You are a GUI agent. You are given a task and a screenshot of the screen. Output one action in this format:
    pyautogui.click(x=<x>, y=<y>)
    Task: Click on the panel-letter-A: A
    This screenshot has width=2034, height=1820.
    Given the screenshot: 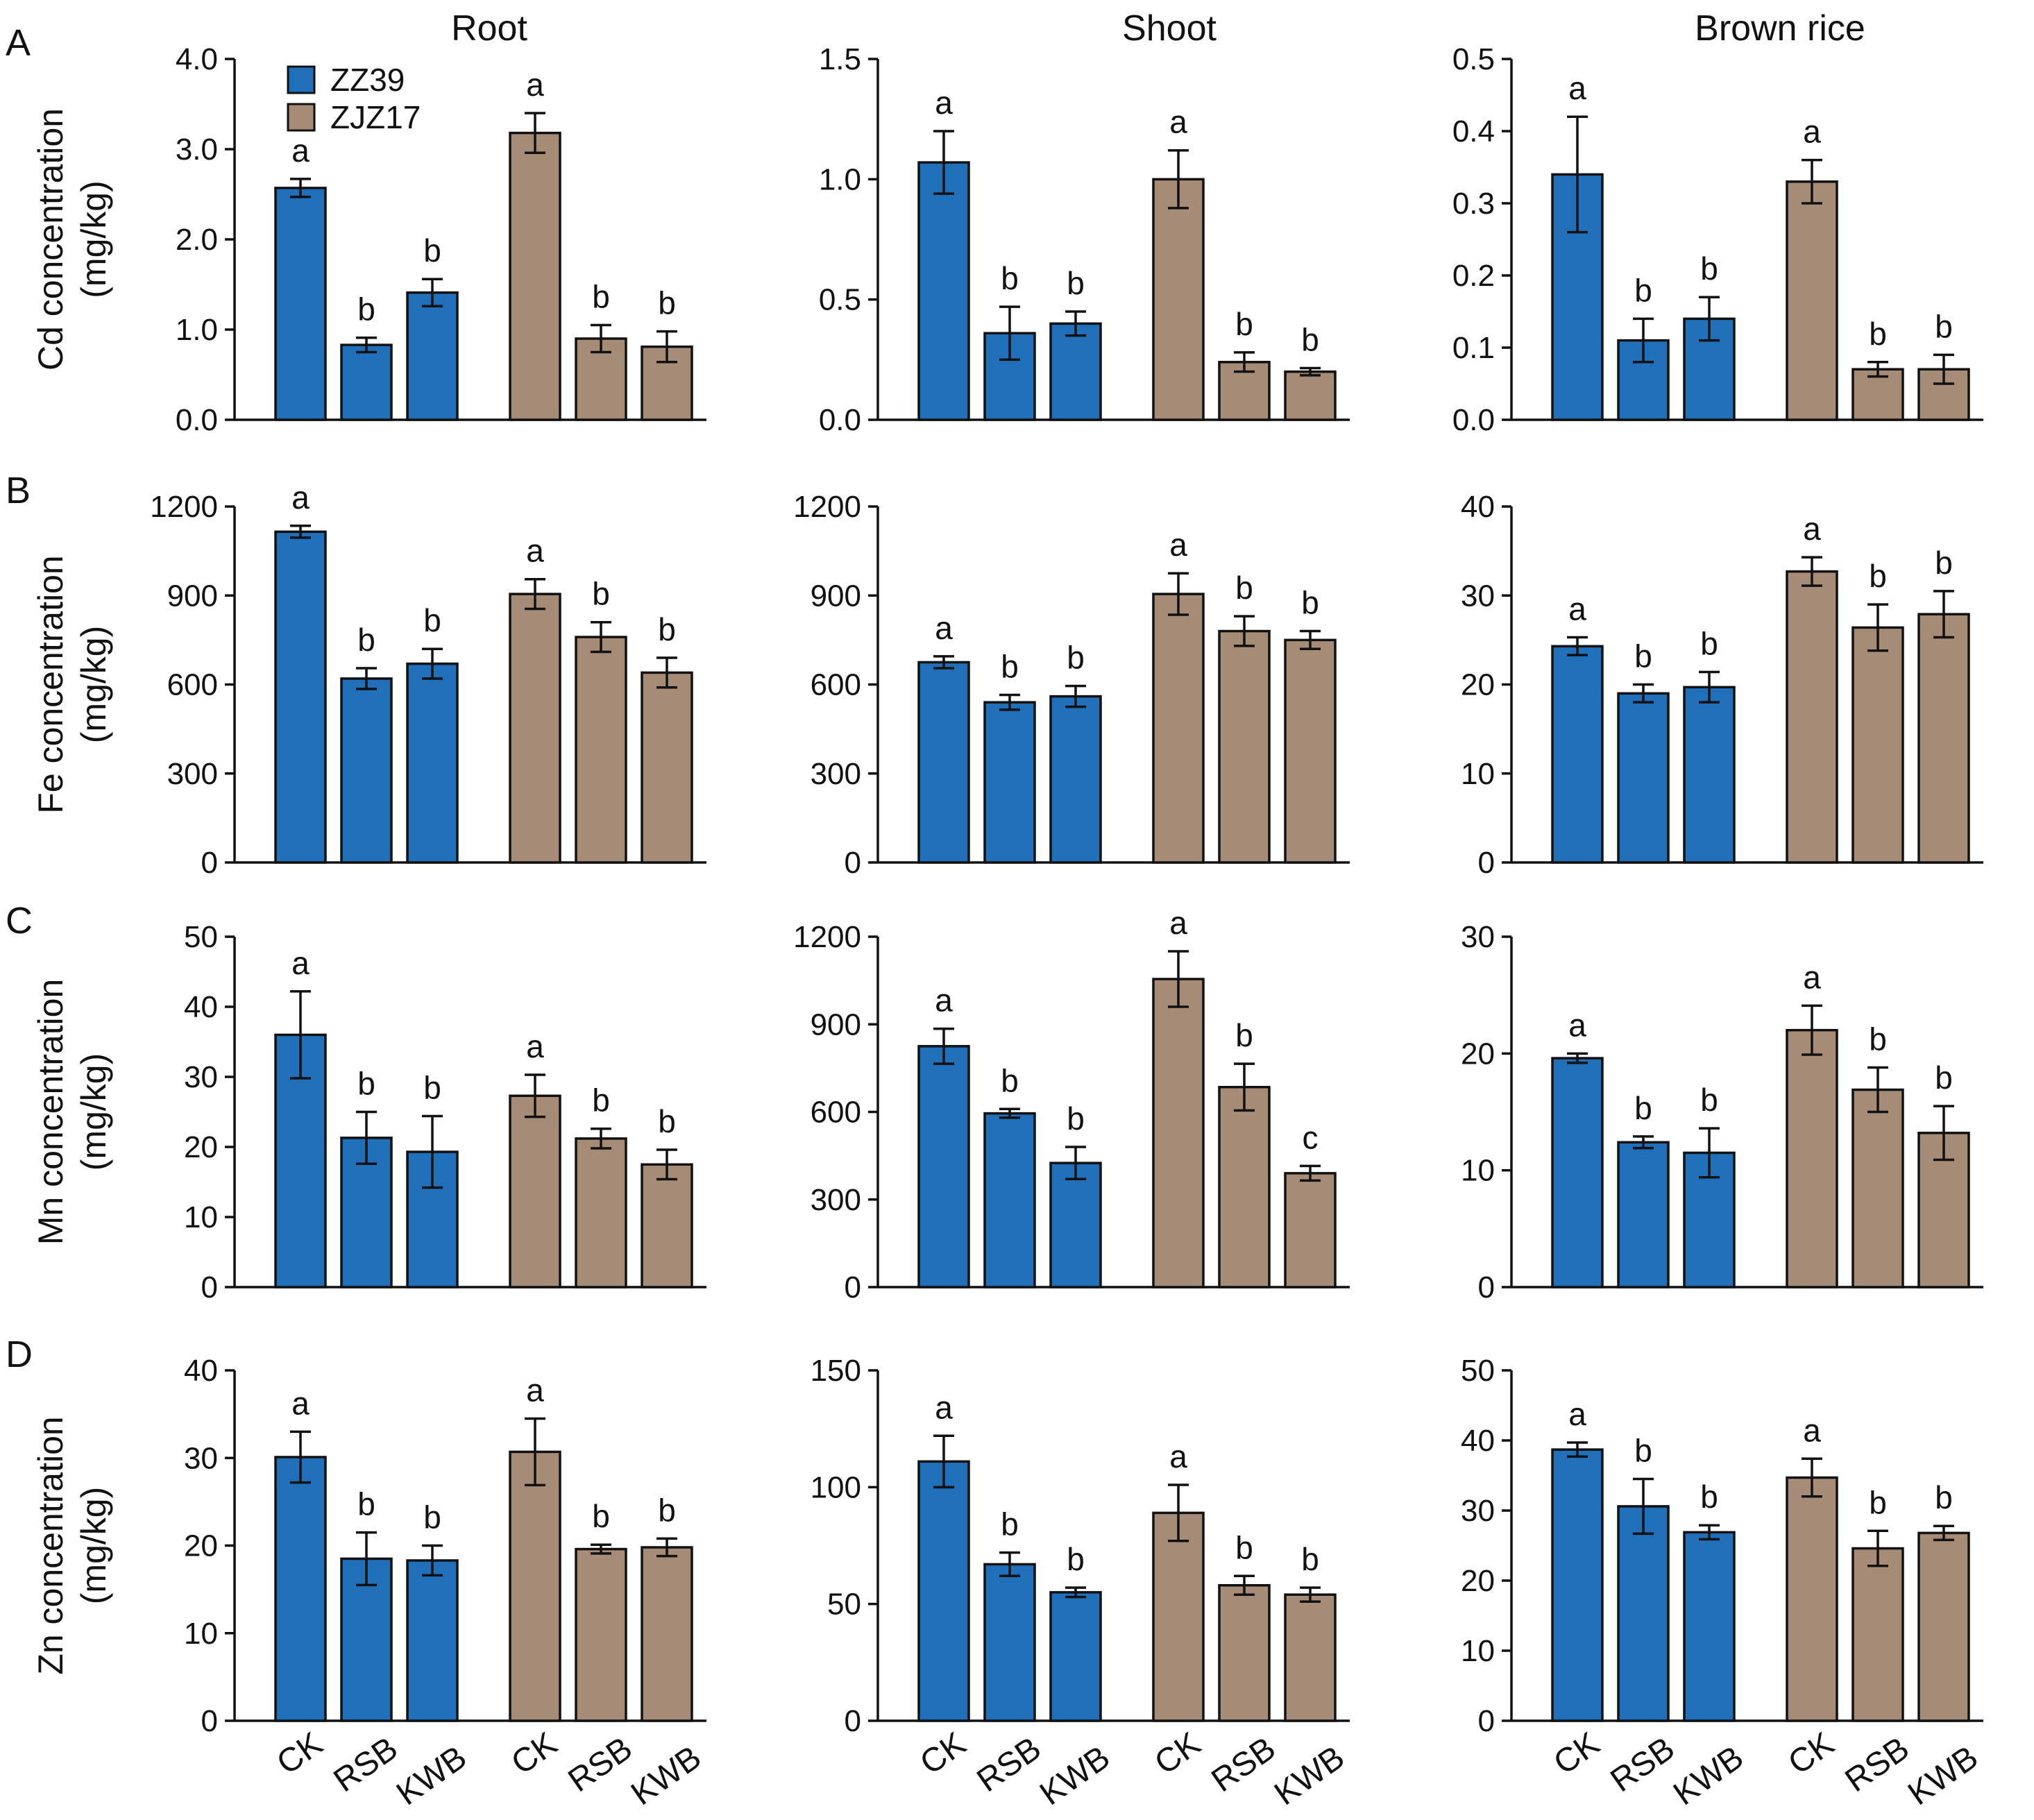 What is the action you would take?
    pyautogui.click(x=19, y=43)
    